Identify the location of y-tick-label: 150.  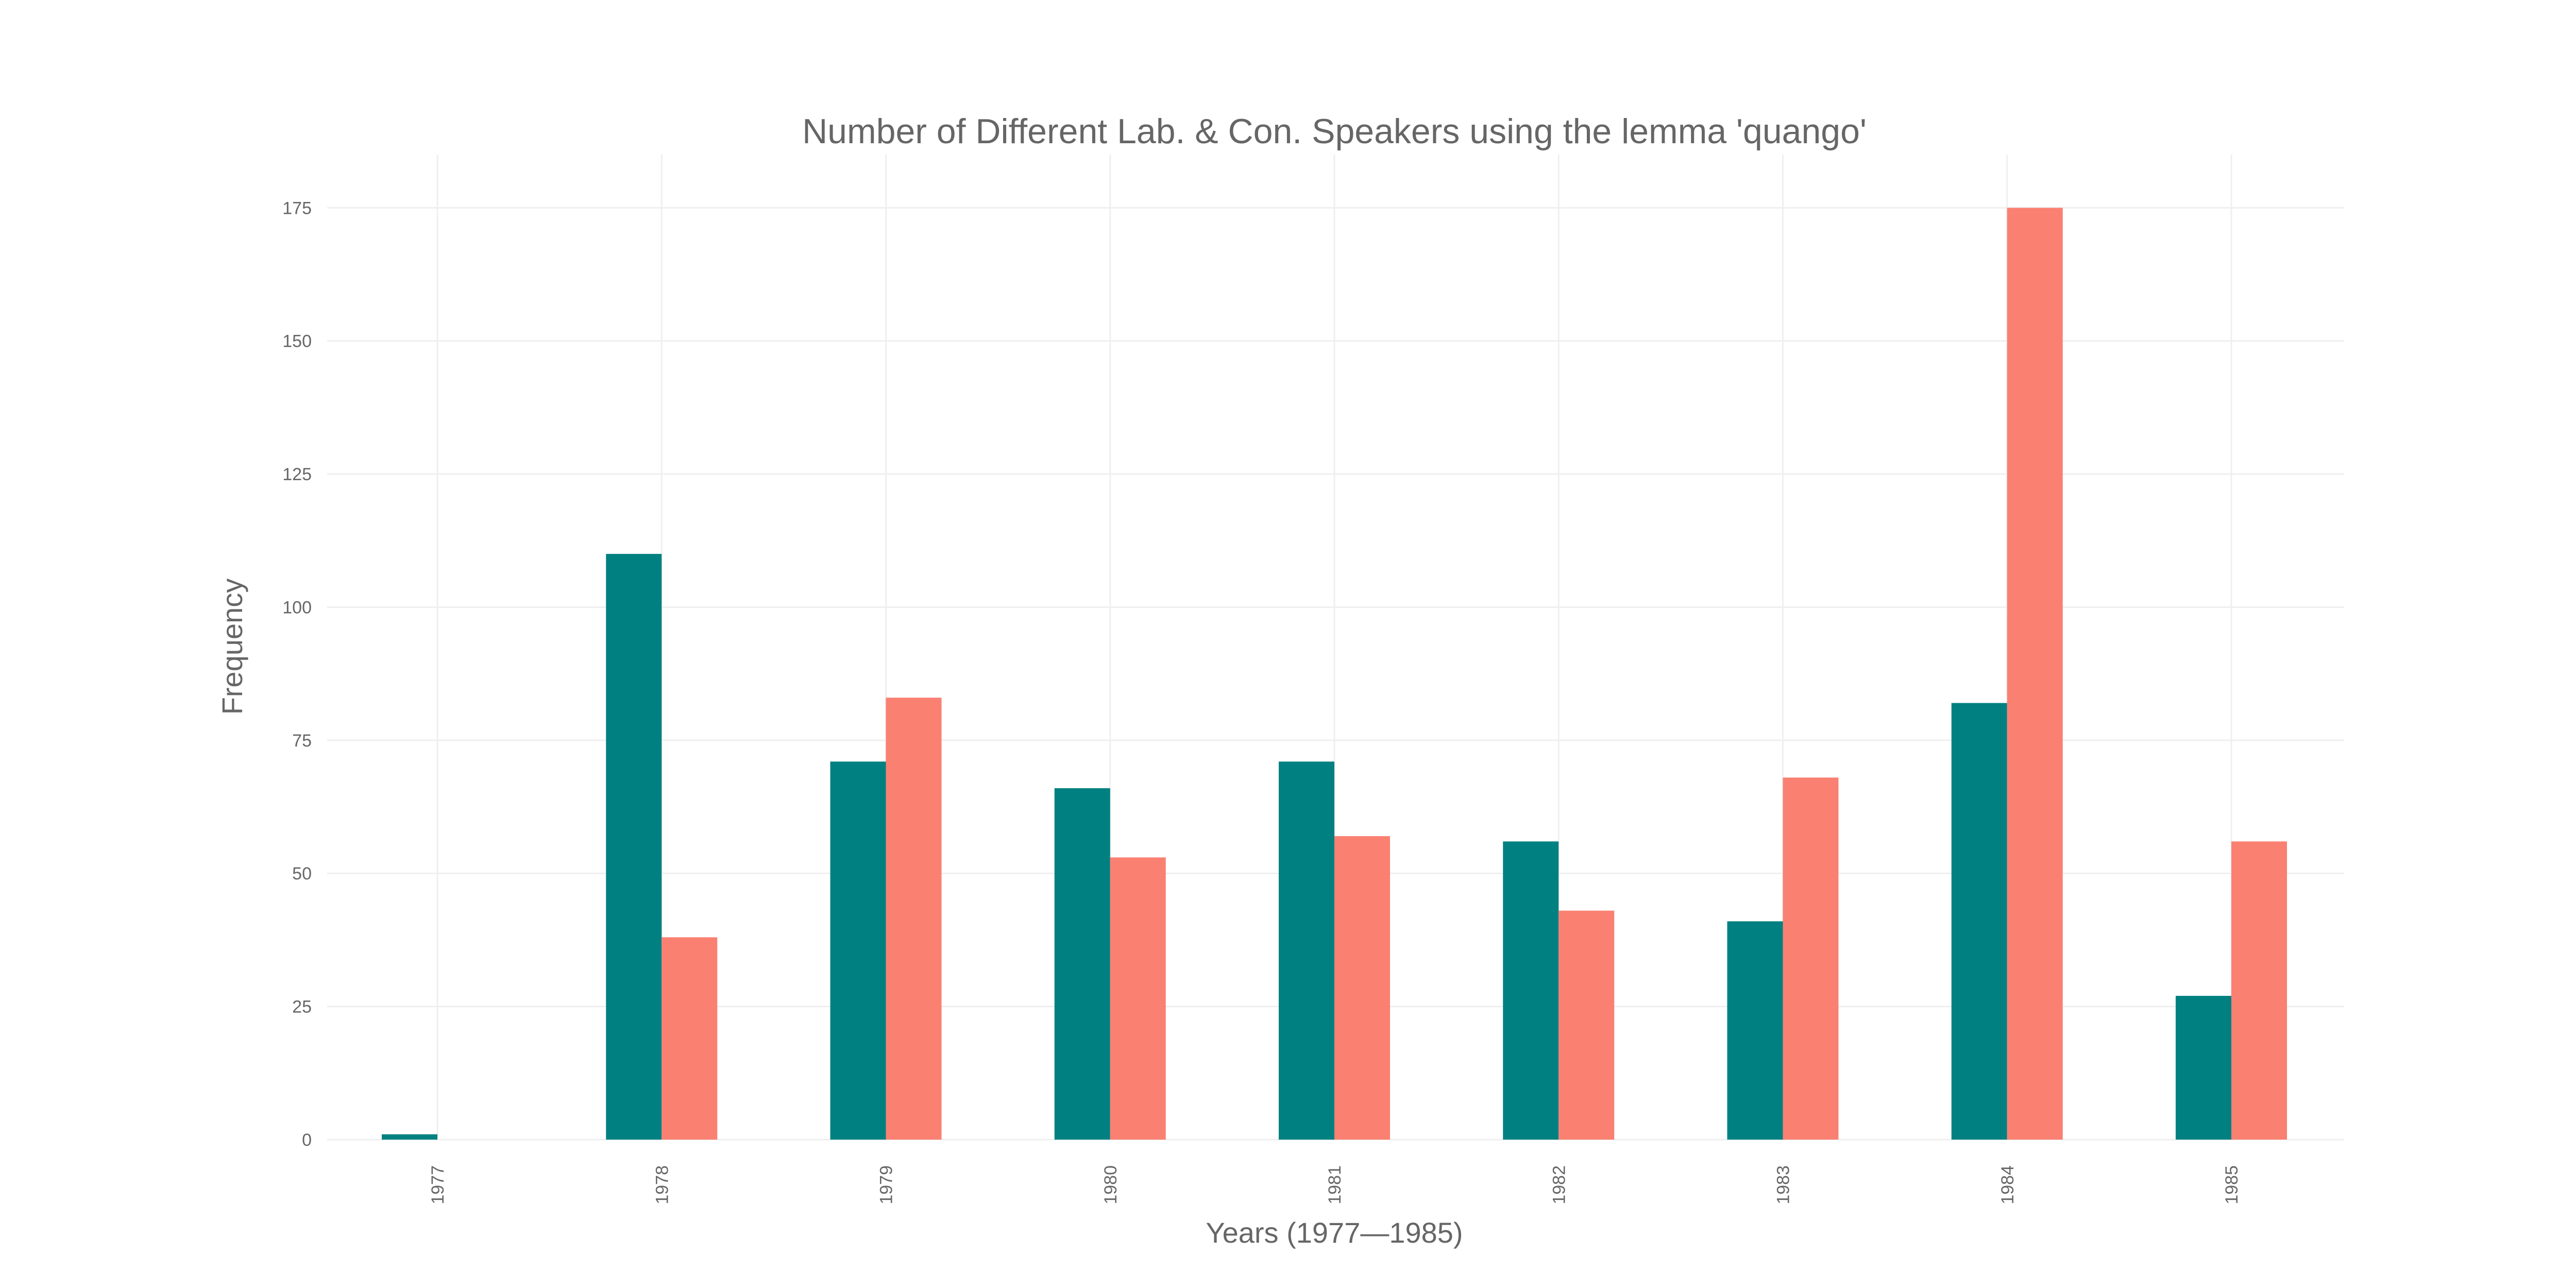
(297, 341).